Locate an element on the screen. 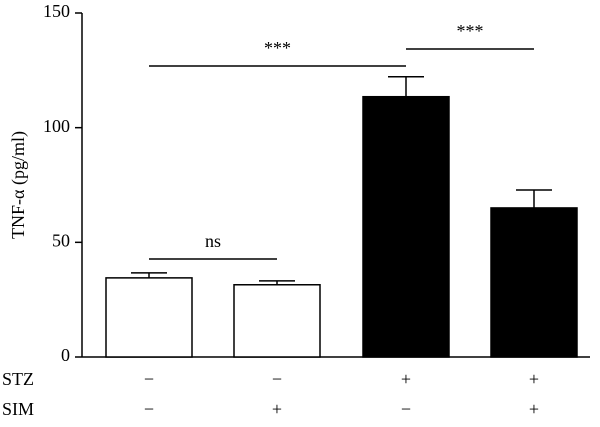 Image resolution: width=600 pixels, height=427 pixels. y-tick-label: 150 is located at coordinates (56, 11).